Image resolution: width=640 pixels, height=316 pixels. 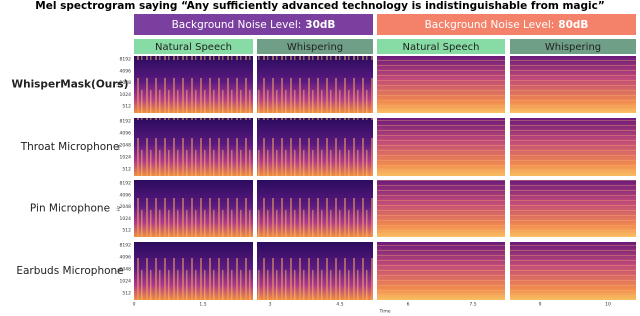 What do you see at coordinates (69, 271) in the screenshot?
I see `row-label: Earbuds Microphone` at bounding box center [69, 271].